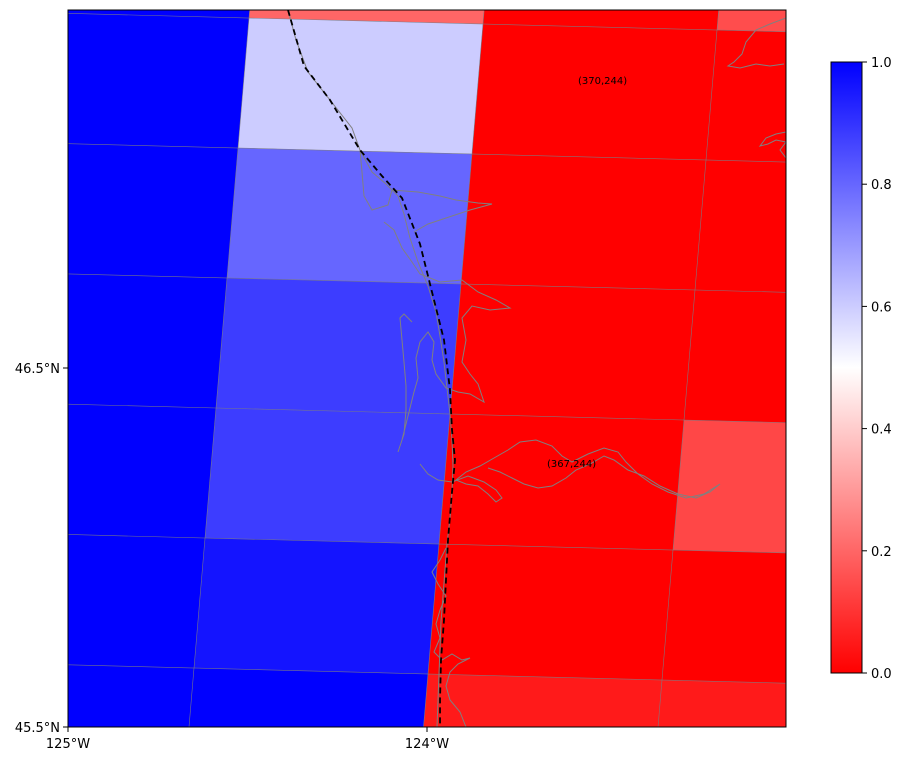 This screenshot has height=761, width=902. What do you see at coordinates (772, 145) in the screenshot?
I see `coastline-east-inlet` at bounding box center [772, 145].